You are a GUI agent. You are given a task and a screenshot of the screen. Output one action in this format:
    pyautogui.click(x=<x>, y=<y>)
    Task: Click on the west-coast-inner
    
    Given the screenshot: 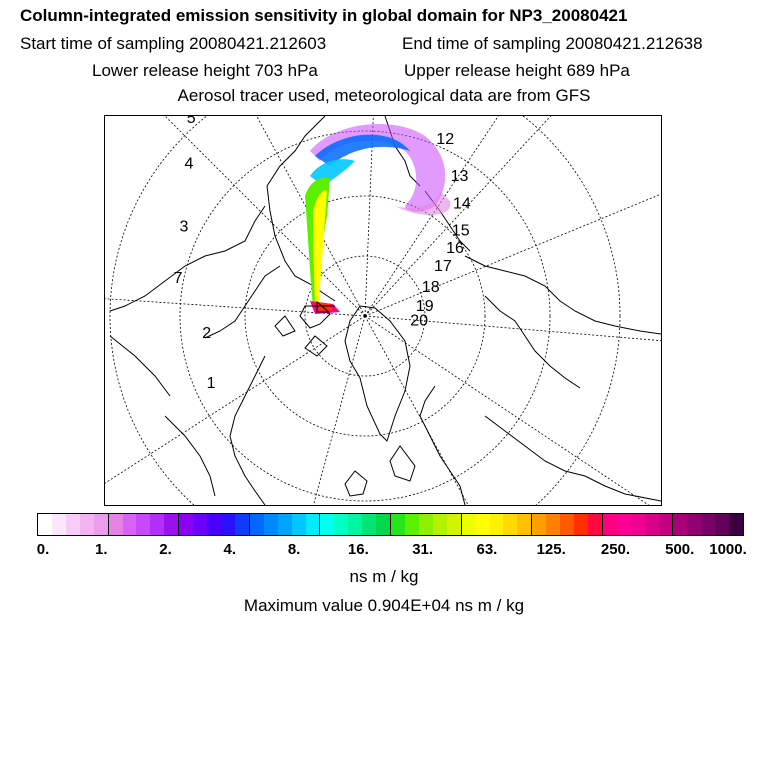 What is the action you would take?
    pyautogui.click(x=190, y=456)
    